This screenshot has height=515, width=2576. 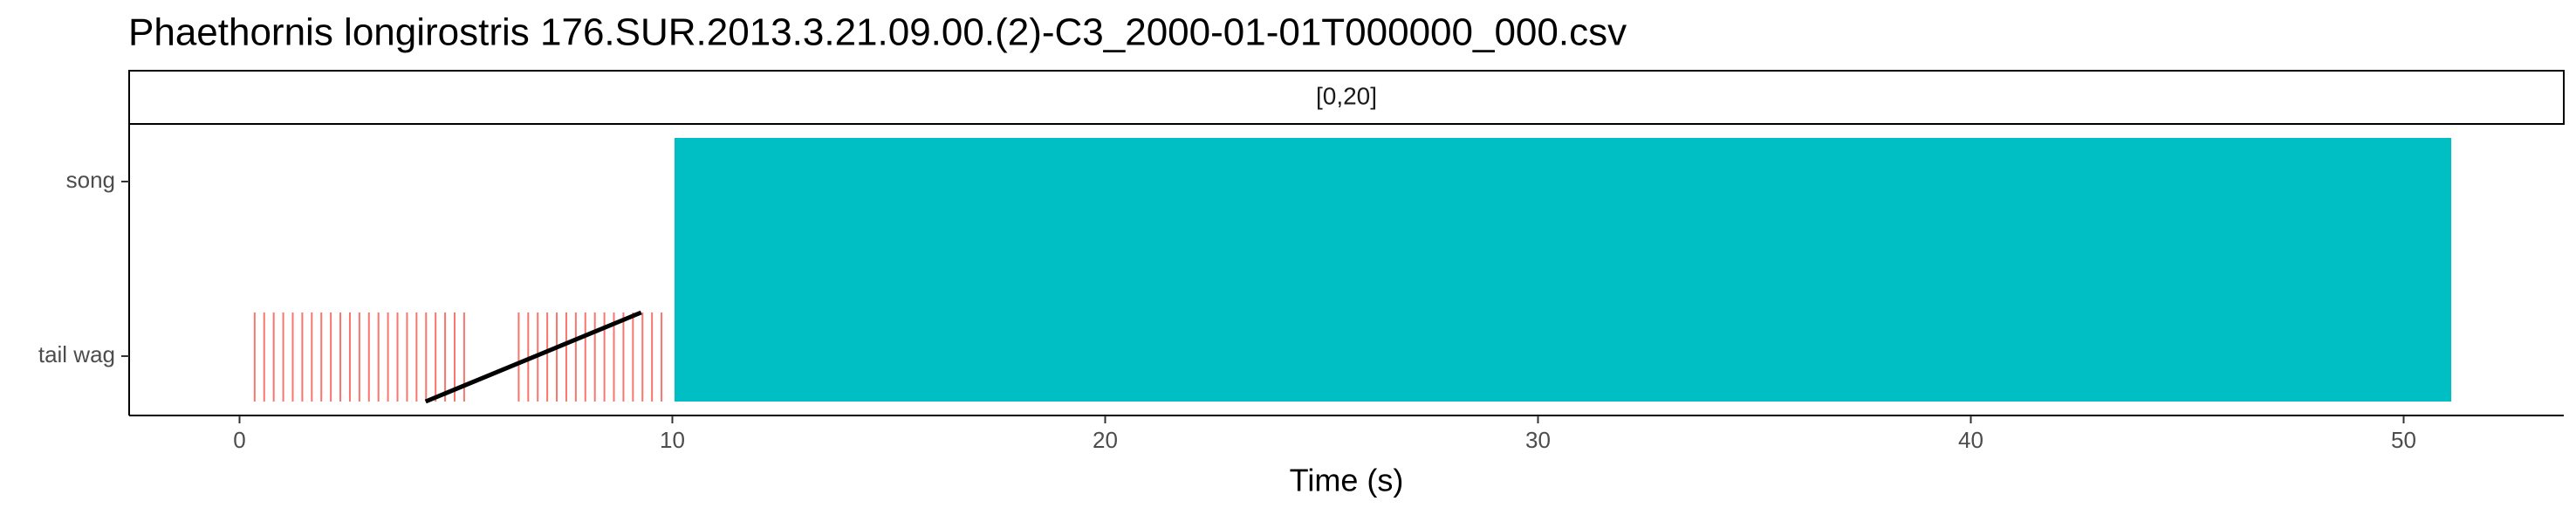 What do you see at coordinates (1970, 440) in the screenshot?
I see `x-tick-label: 40` at bounding box center [1970, 440].